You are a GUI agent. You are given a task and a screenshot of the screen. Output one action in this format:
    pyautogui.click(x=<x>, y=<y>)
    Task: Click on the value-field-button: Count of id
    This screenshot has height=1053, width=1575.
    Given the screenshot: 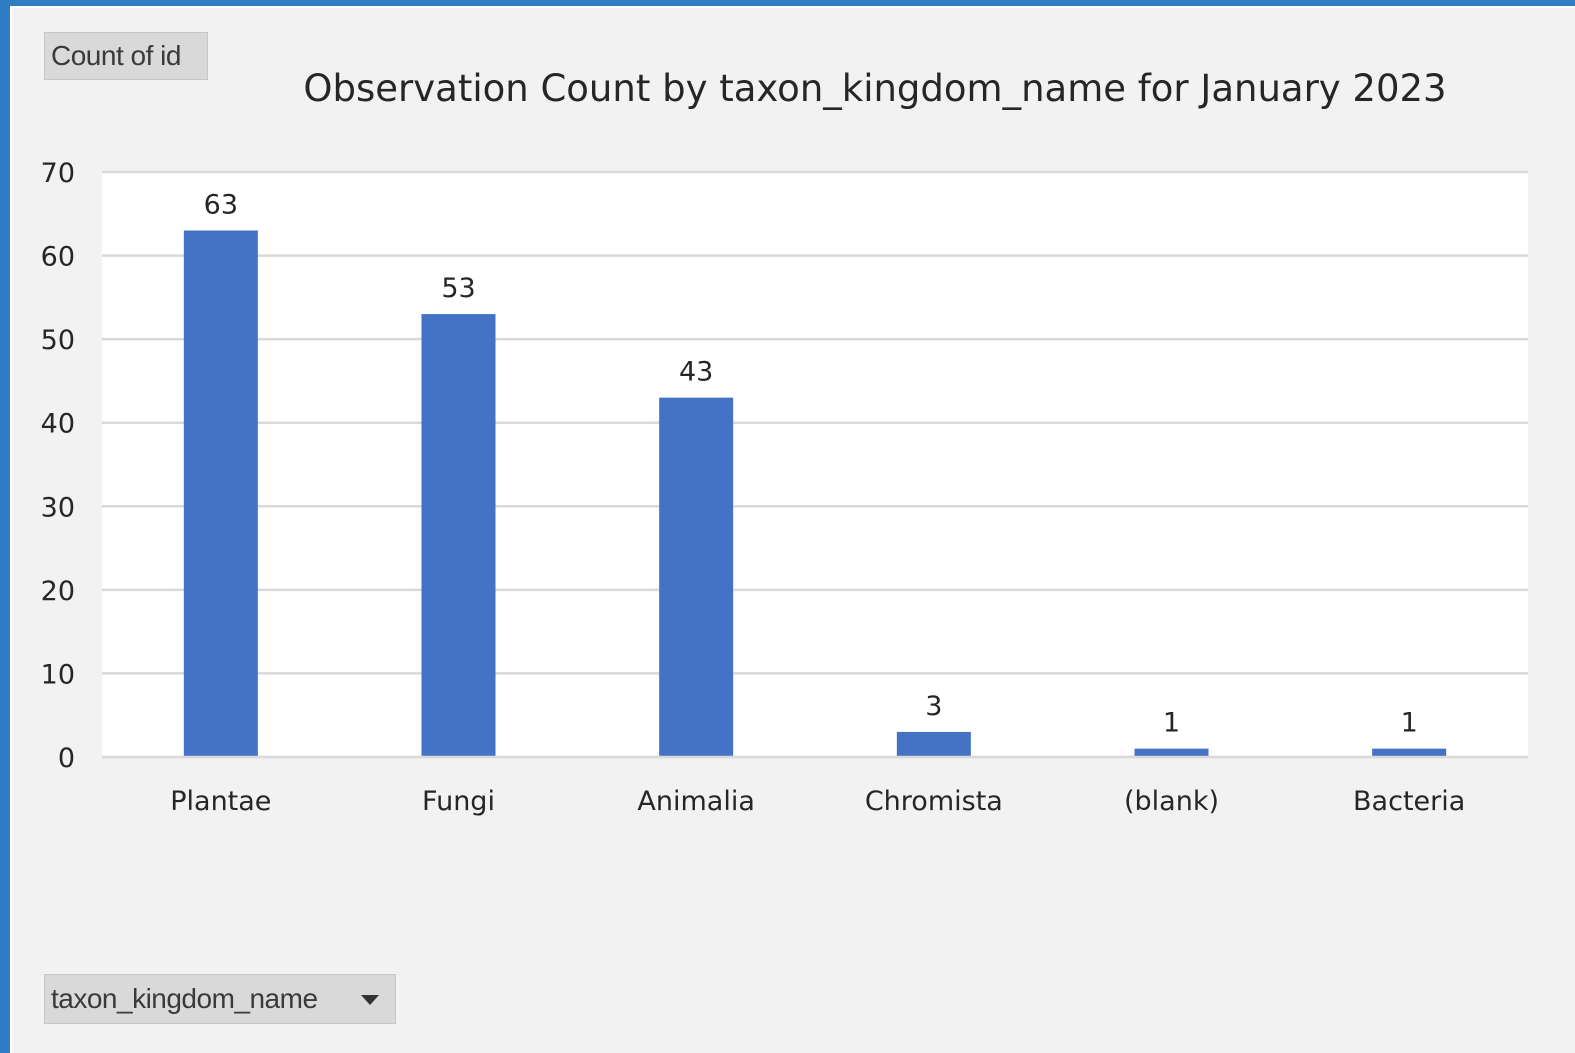 What is the action you would take?
    pyautogui.click(x=126, y=56)
    